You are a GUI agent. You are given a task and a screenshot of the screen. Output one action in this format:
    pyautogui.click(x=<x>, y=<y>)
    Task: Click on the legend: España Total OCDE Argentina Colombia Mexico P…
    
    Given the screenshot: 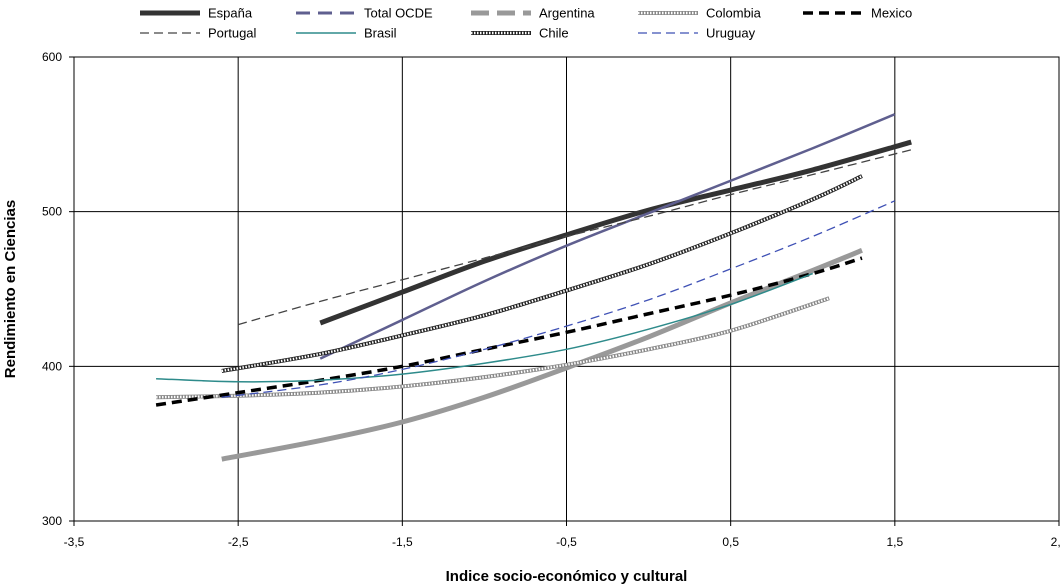 What is the action you would take?
    pyautogui.click(x=526, y=23)
    